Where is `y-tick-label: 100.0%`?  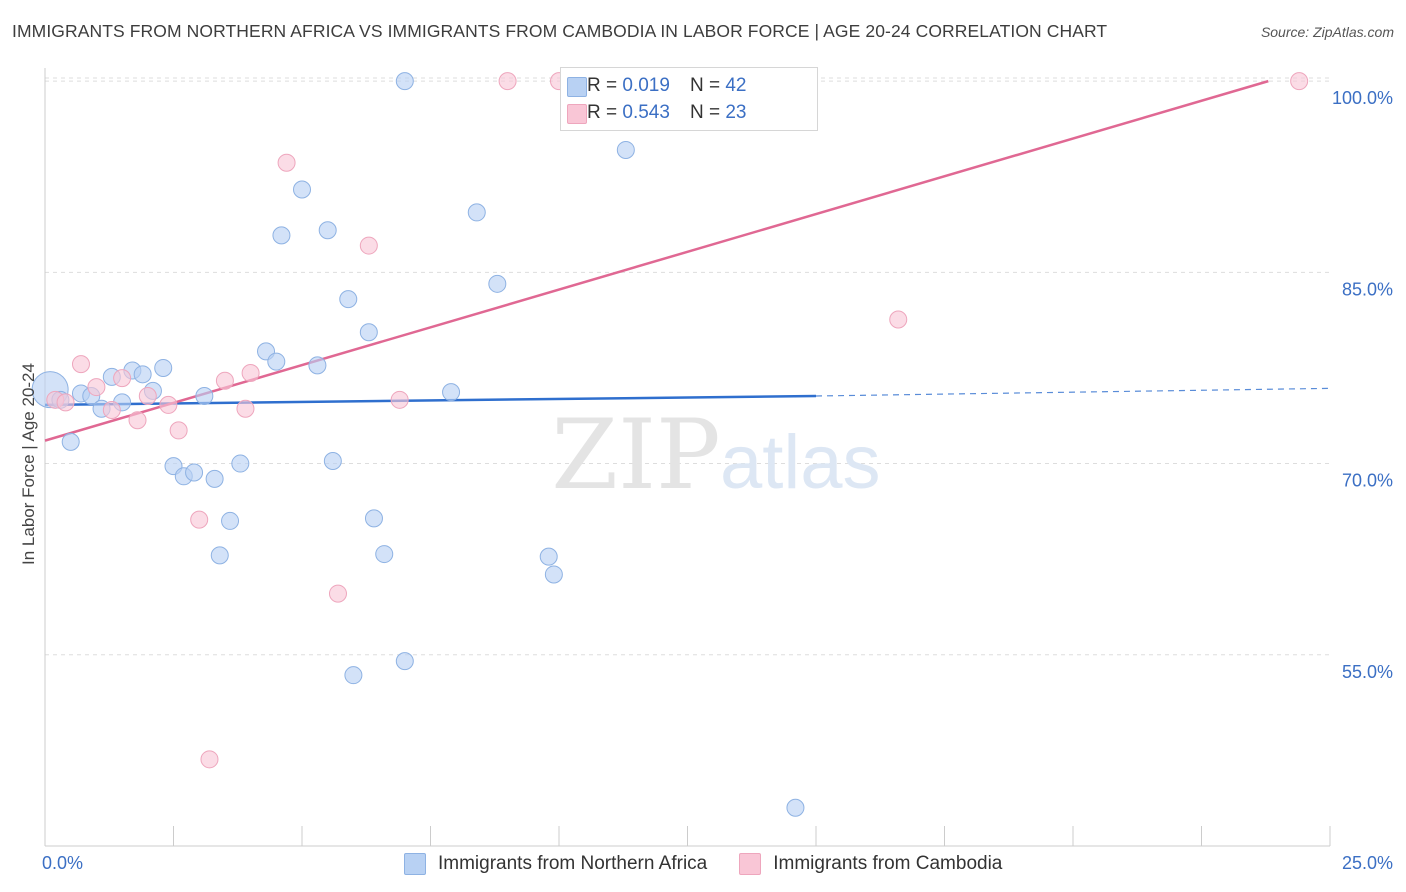
y-tick-label: 100.0% is located at coordinates (1362, 98).